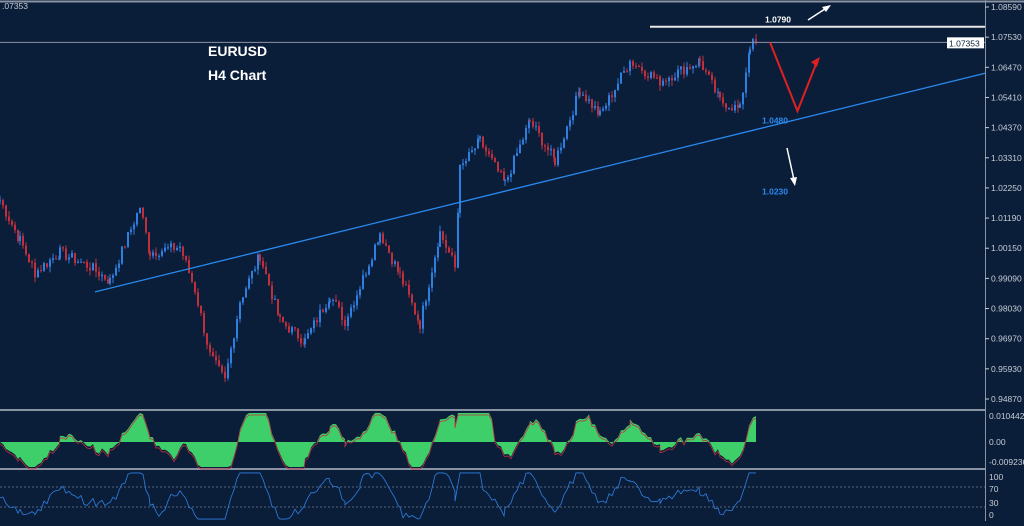 The width and height of the screenshot is (1024, 526). What do you see at coordinates (1006, 7) in the screenshot?
I see `y-tick-label: 1.08590` at bounding box center [1006, 7].